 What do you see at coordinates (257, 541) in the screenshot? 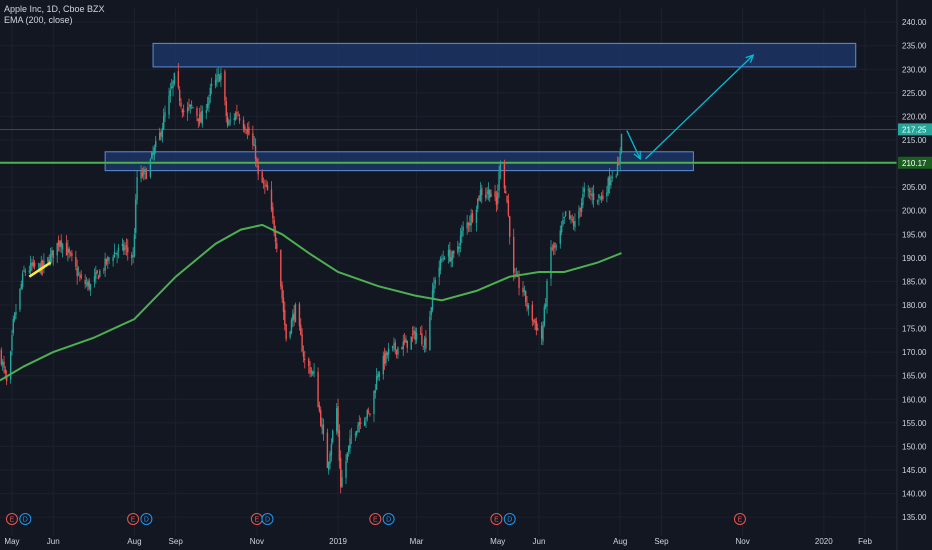
I see `time-axis-label: Nov` at bounding box center [257, 541].